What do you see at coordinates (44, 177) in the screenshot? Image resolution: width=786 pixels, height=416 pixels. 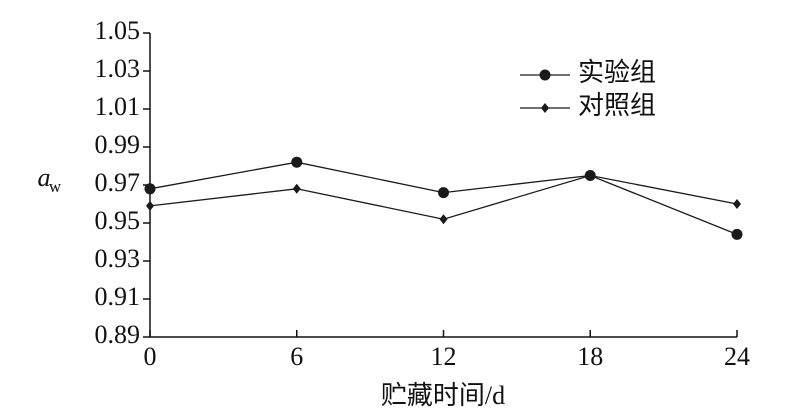 I see `y-axis-label: a` at bounding box center [44, 177].